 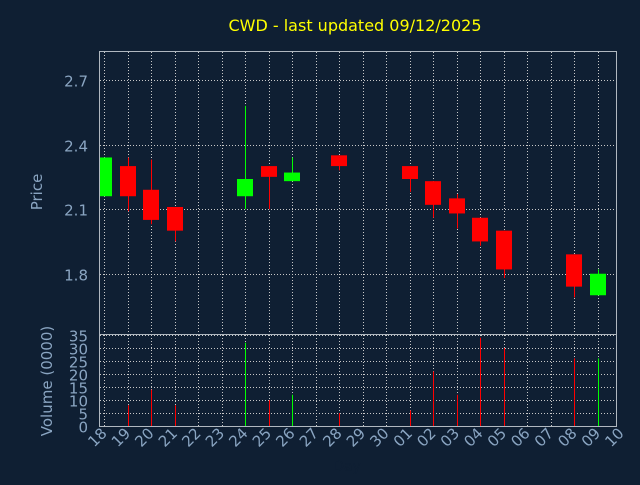 What do you see at coordinates (238, 437) in the screenshot?
I see `day-tick-label: 24` at bounding box center [238, 437].